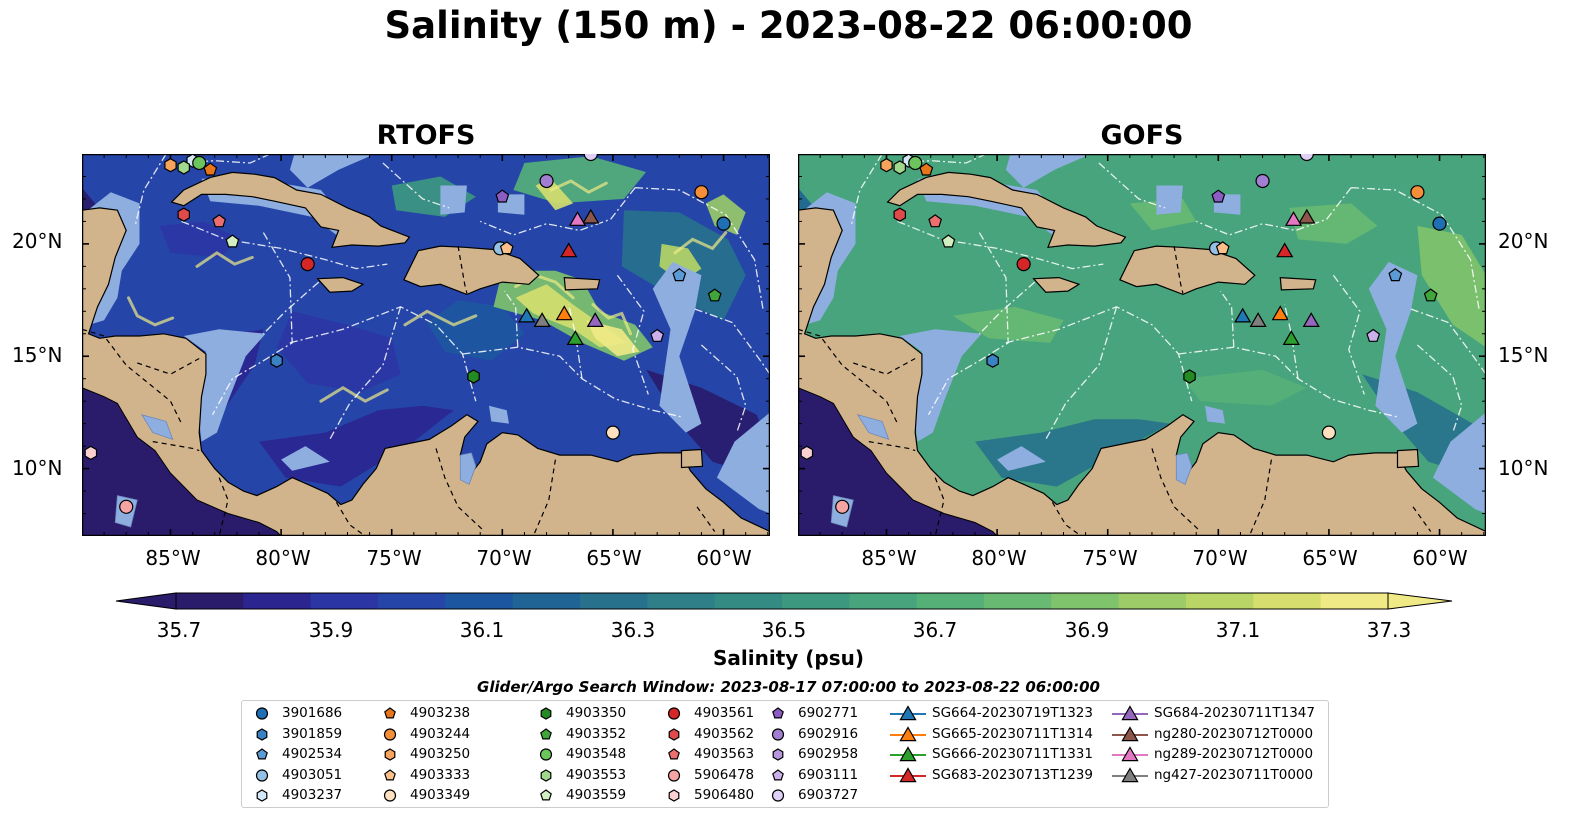  Describe the element at coordinates (1523, 241) in the screenshot. I see `lat-label-20n-right: 20°N` at that location.